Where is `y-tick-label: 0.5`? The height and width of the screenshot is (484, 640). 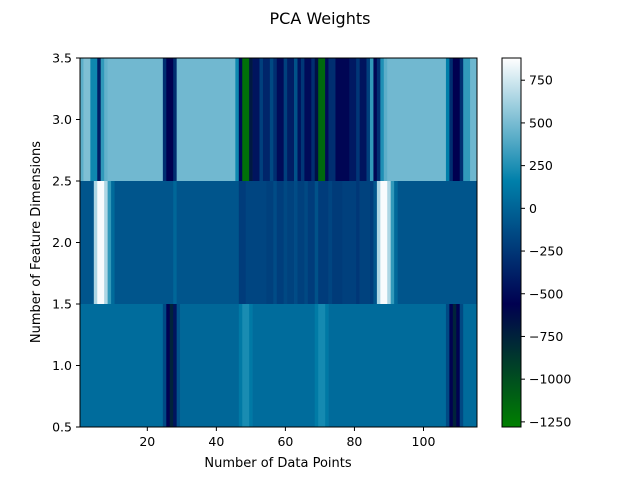
y-tick-label: 0.5 is located at coordinates (62, 427).